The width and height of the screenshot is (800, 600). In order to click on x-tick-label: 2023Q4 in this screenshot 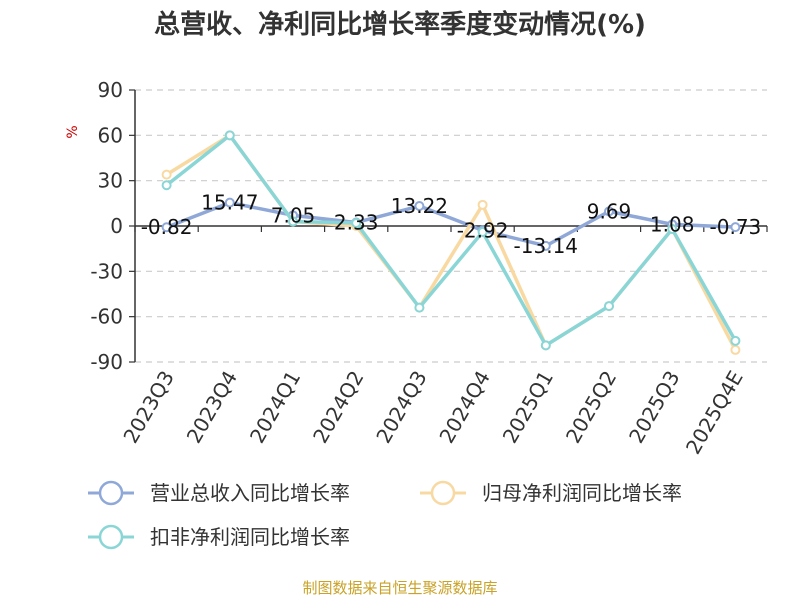, I will do `click(212, 407)`.